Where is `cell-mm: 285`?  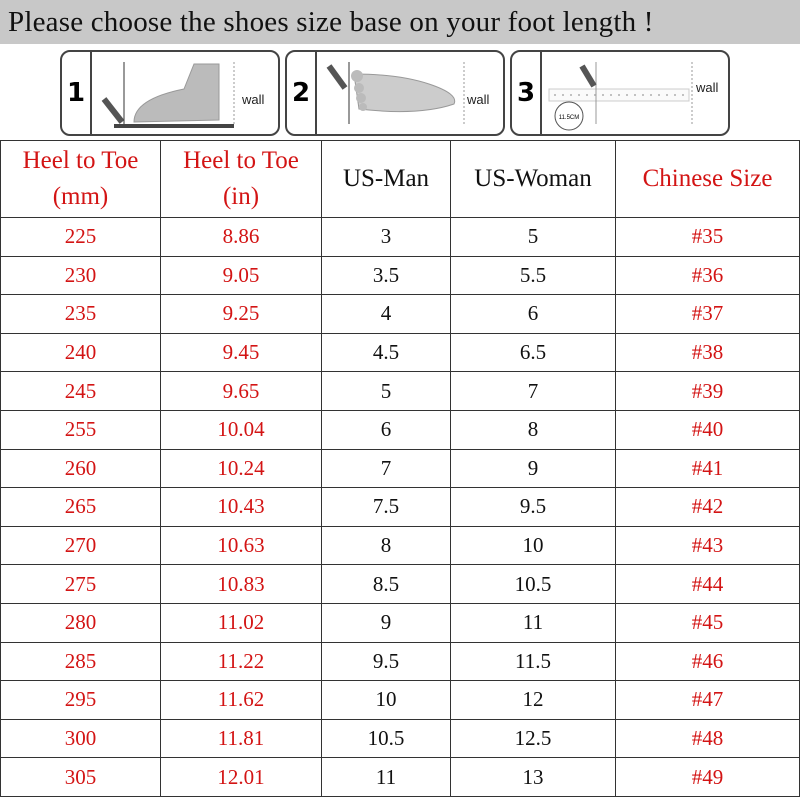 cell-mm: 285 is located at coordinates (80, 661).